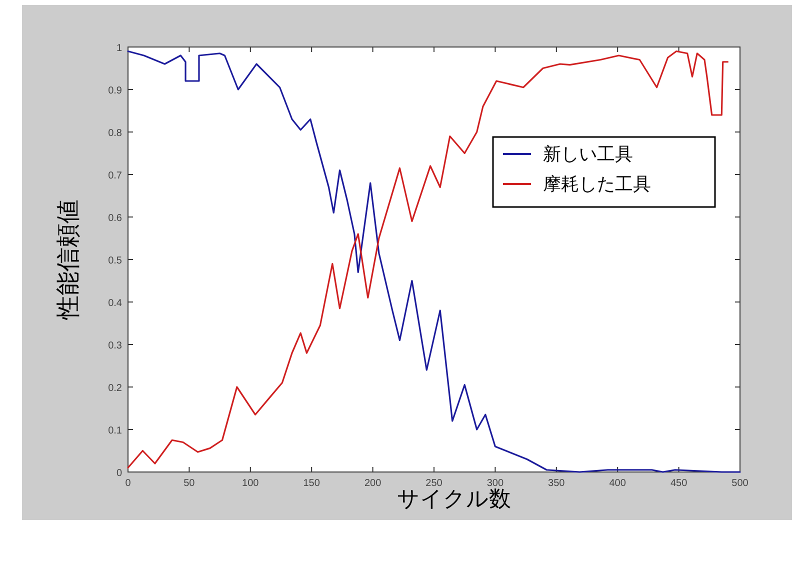  I want to click on y-tick-label: 0.5, so click(115, 261).